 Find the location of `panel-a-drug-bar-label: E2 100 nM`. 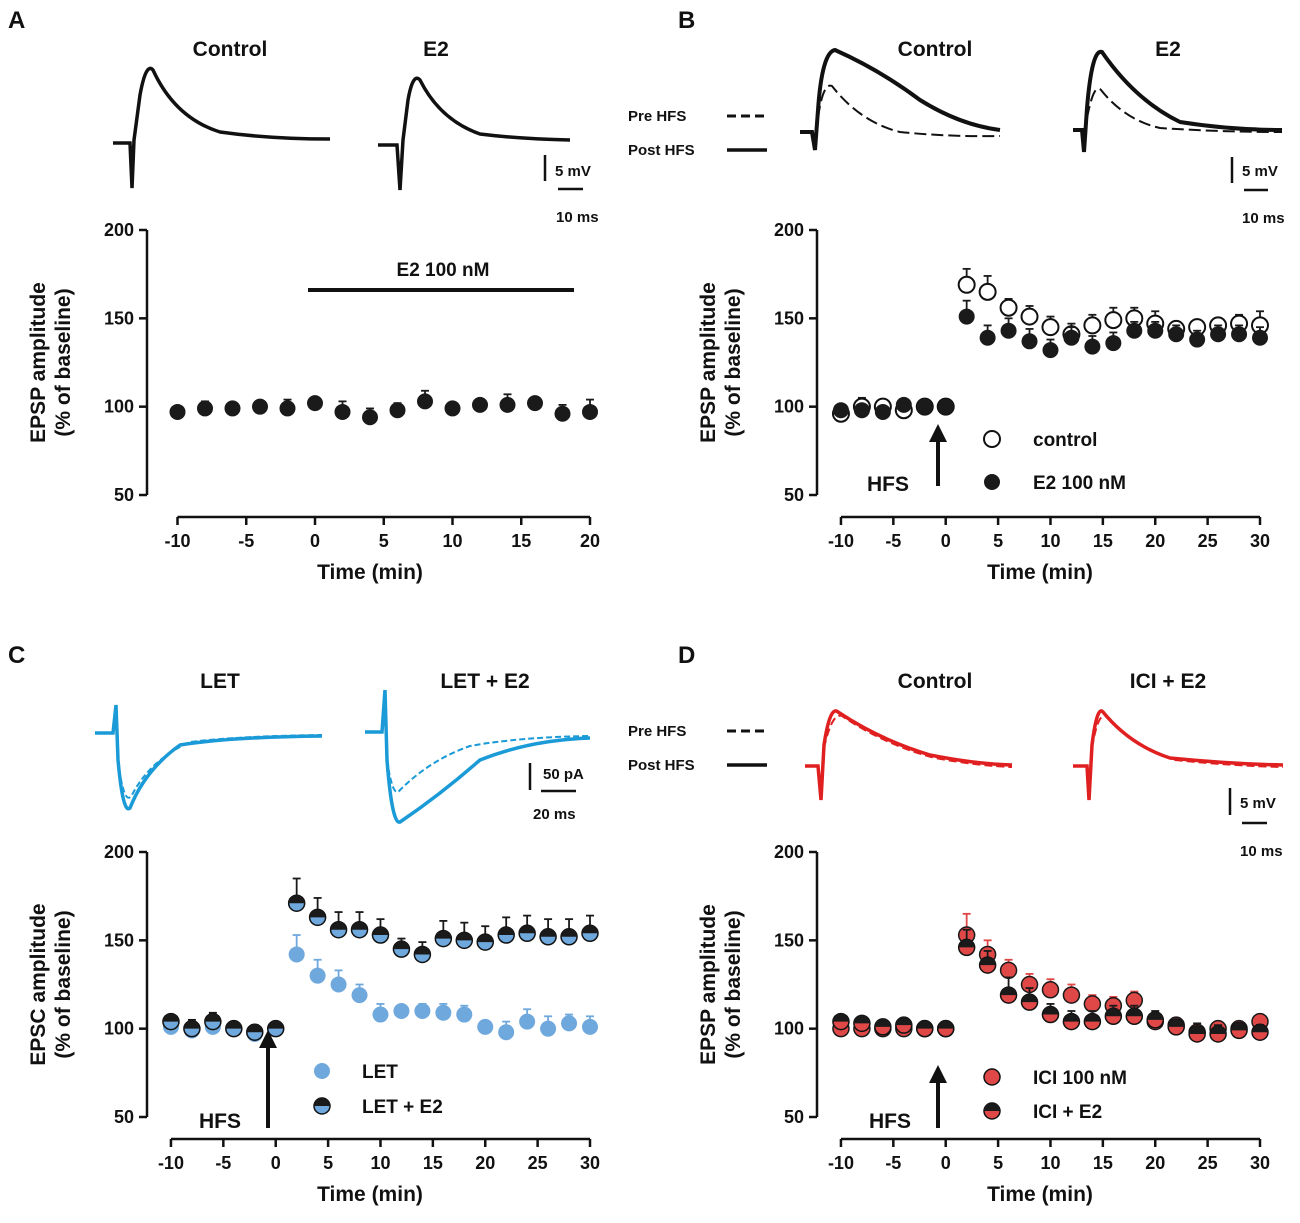

panel-a-drug-bar-label: E2 100 nM is located at coordinates (443, 270).